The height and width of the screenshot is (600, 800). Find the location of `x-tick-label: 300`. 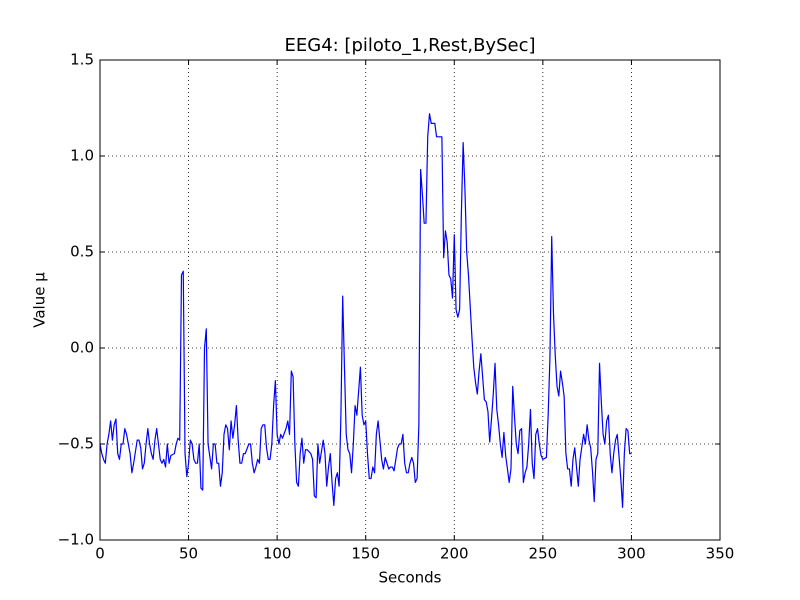

x-tick-label: 300 is located at coordinates (631, 554).